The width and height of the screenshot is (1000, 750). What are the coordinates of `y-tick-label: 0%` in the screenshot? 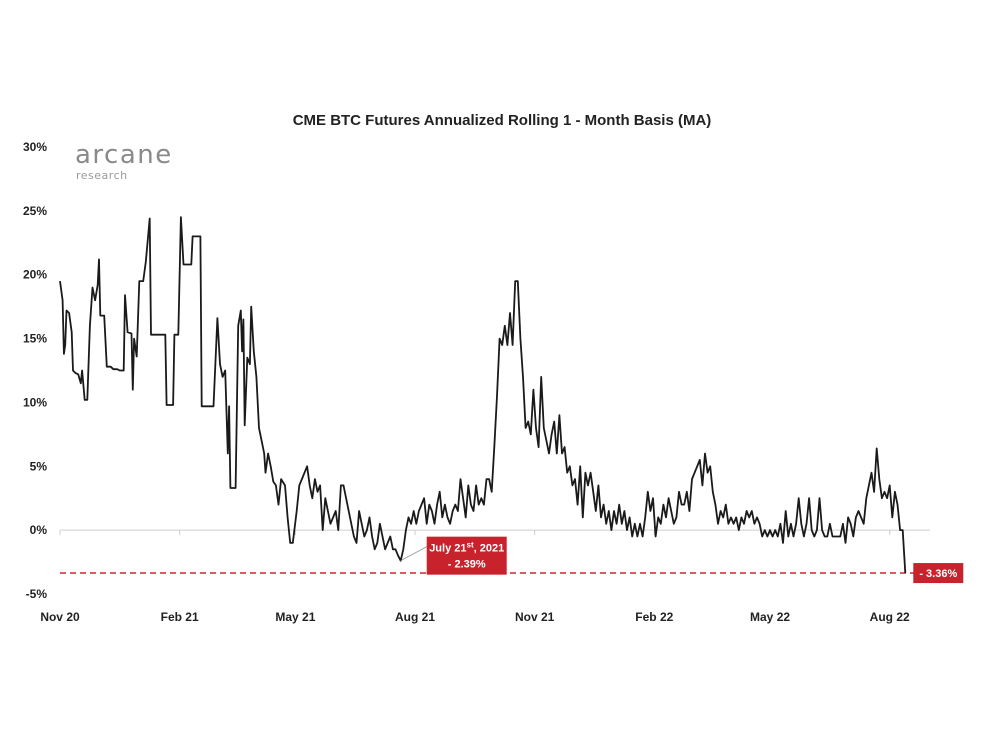 It's located at (39, 530).